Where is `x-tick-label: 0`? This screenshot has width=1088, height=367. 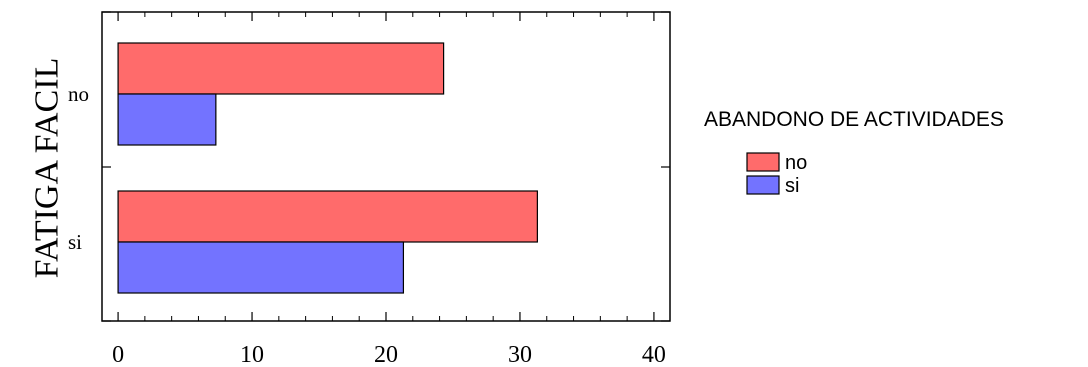
x-tick-label: 0 is located at coordinates (118, 354).